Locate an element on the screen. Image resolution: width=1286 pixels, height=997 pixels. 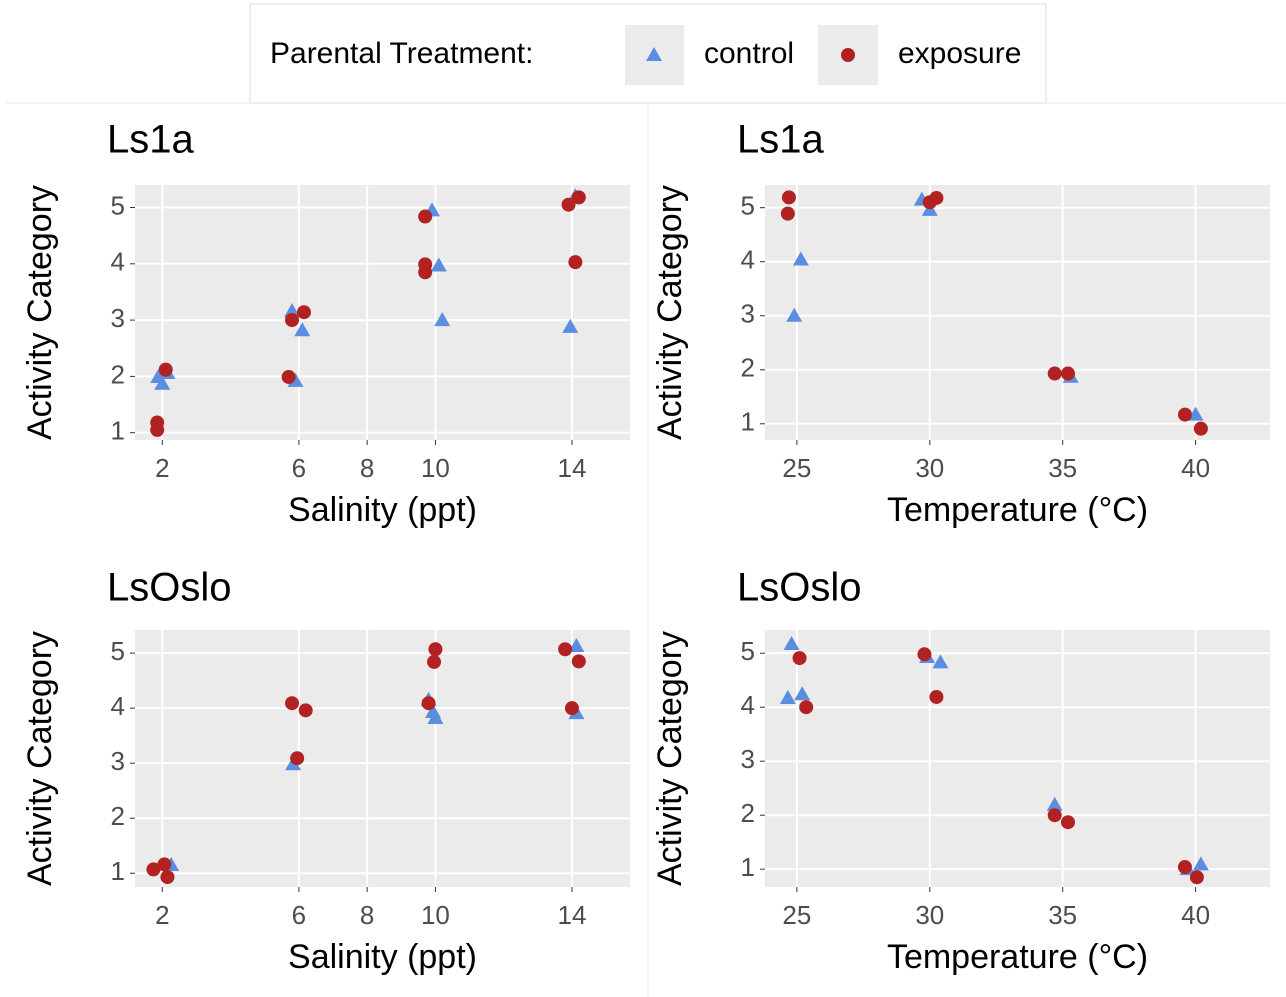
x-tick-label: 10 is located at coordinates (435, 915).